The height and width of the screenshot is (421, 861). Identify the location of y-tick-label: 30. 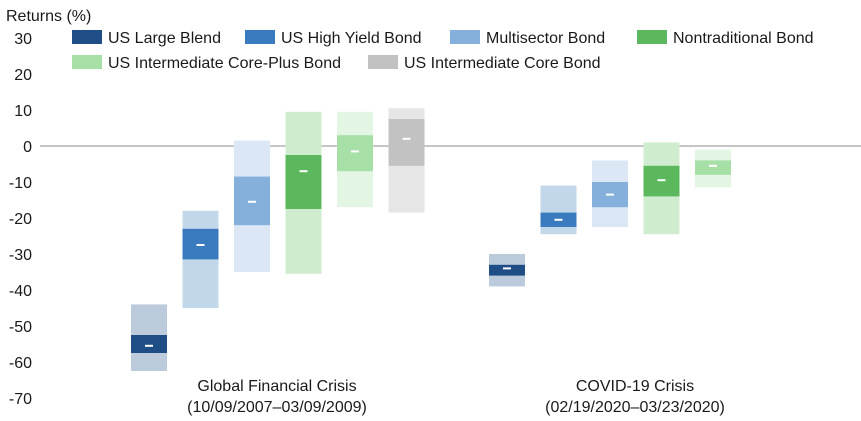
(23, 39).